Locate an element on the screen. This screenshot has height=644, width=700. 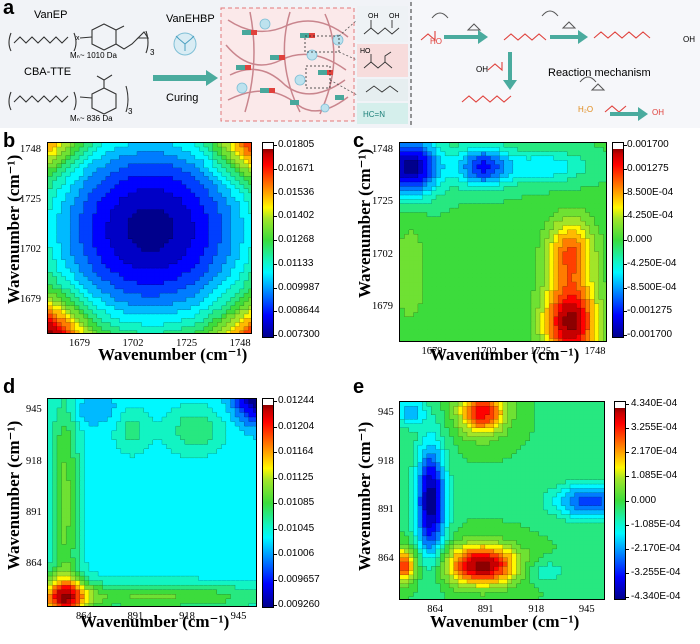
colorbar-tick-label: 0.01268 is located at coordinates (296, 239).